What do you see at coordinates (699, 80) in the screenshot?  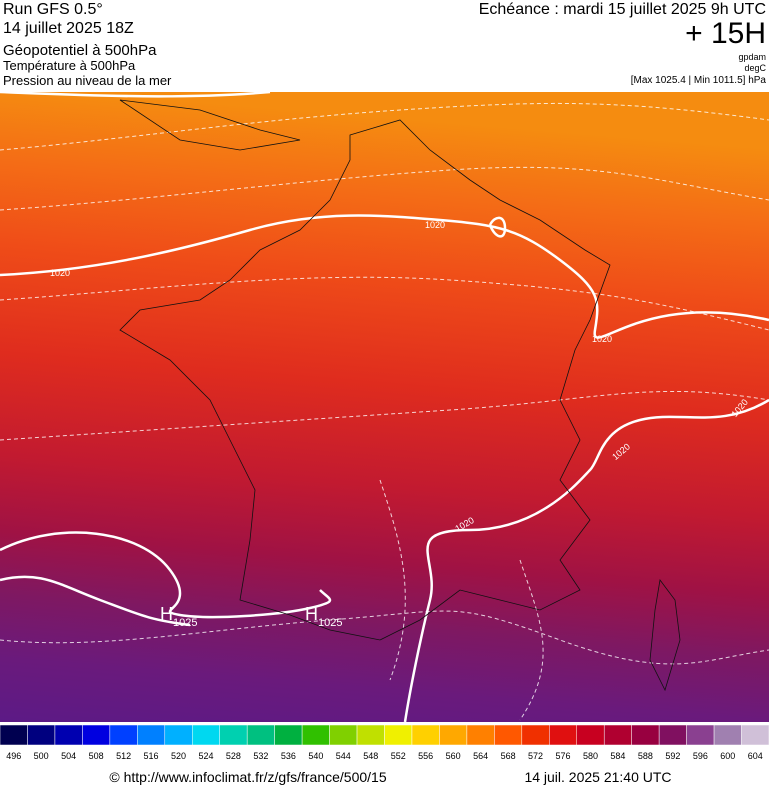 I see `pressure-range: [Max 1025.4 | Min 1011.5] hPa` at bounding box center [699, 80].